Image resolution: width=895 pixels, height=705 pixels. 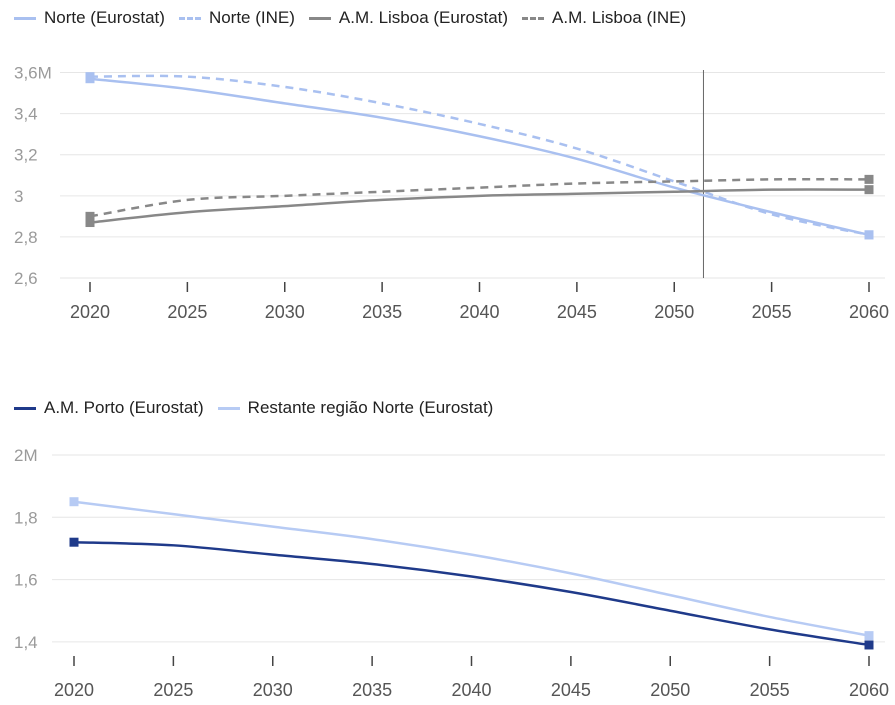 What do you see at coordinates (18, 196) in the screenshot?
I see `y-tick-label: 3` at bounding box center [18, 196].